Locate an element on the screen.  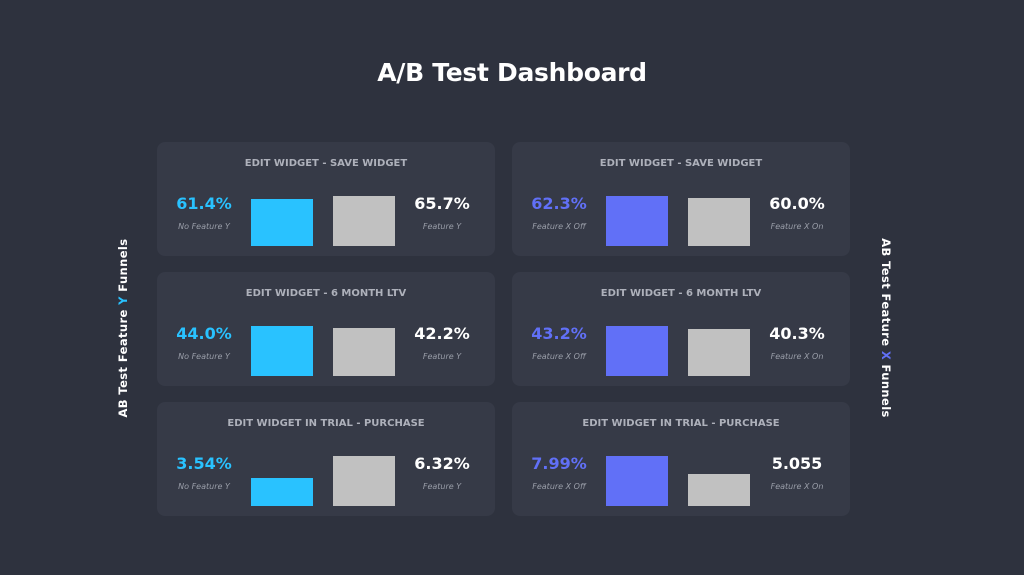
value-label-treatment: 40.3% is located at coordinates (797, 333).